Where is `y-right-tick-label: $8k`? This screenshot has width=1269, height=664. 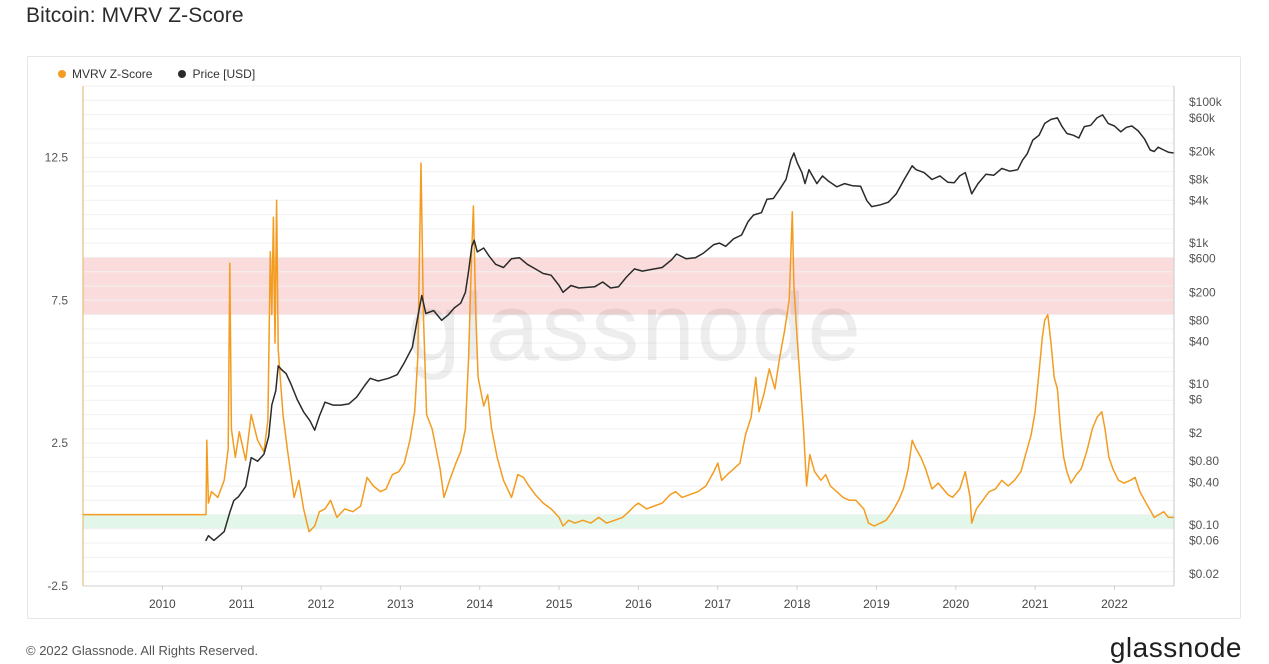
y-right-tick-label: $8k is located at coordinates (1199, 179).